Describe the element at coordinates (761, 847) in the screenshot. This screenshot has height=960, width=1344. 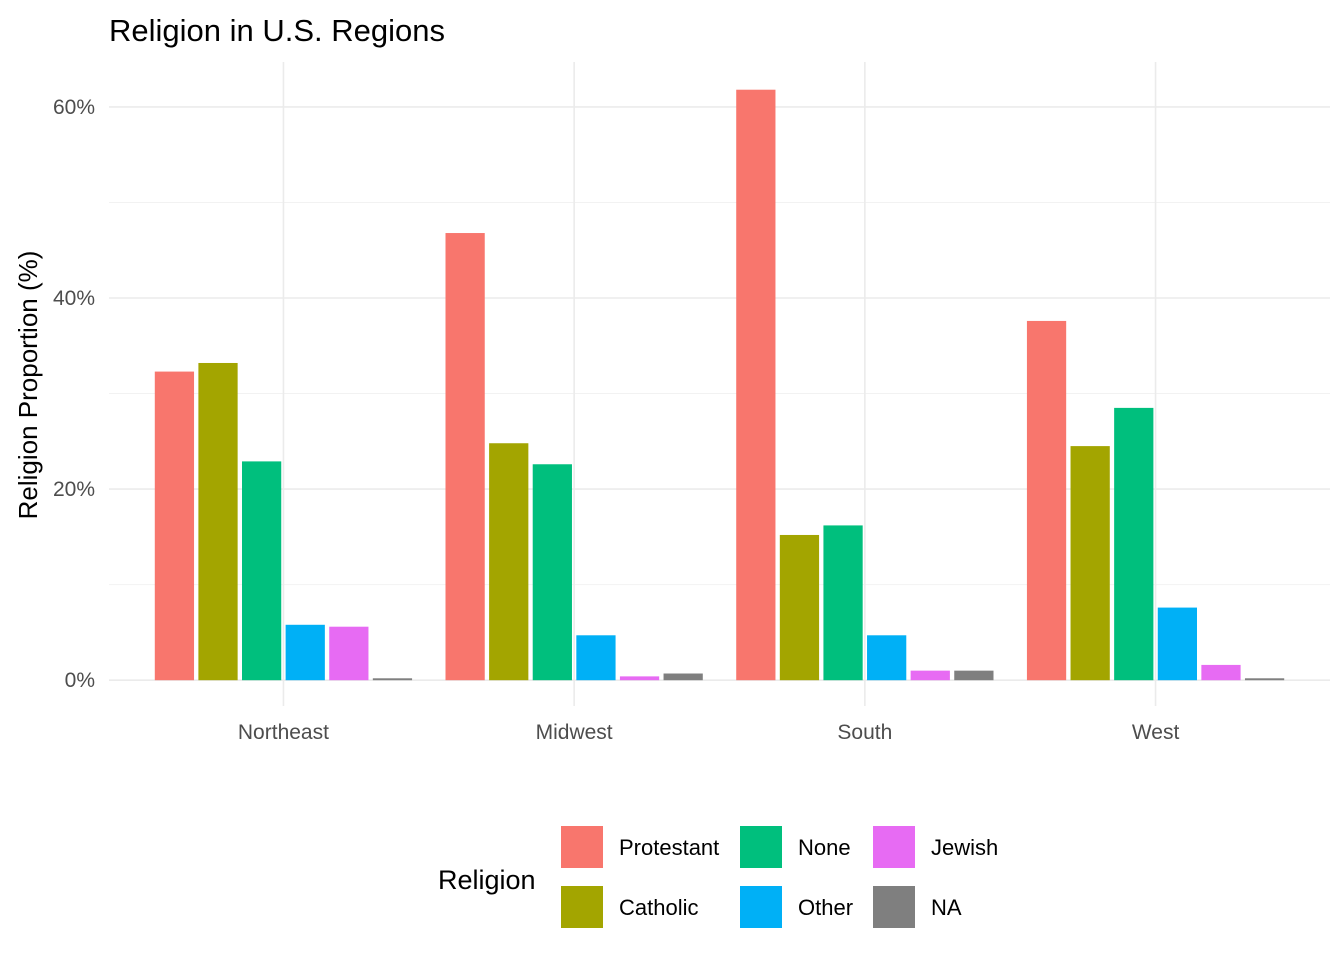
I see `legend-key-none` at that location.